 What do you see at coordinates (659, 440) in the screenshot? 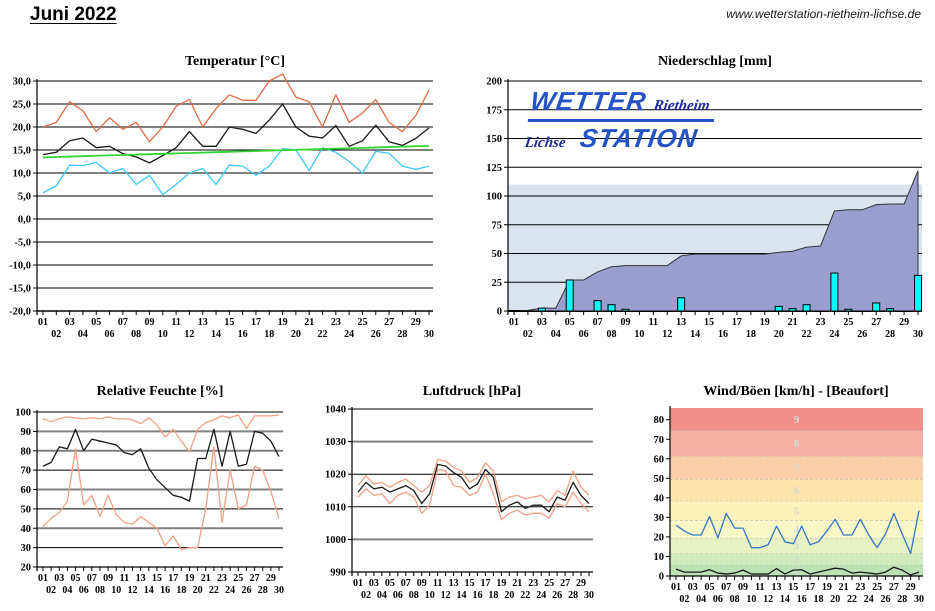
I see `svg-text: 70` at bounding box center [659, 440].